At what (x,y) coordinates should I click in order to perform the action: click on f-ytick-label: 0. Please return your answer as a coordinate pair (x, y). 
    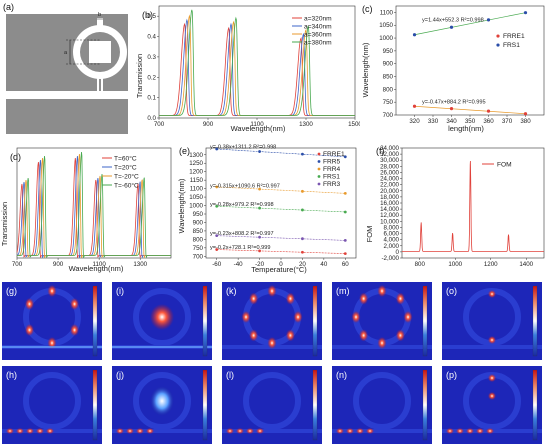
    Looking at the image, I should click on (398, 252).